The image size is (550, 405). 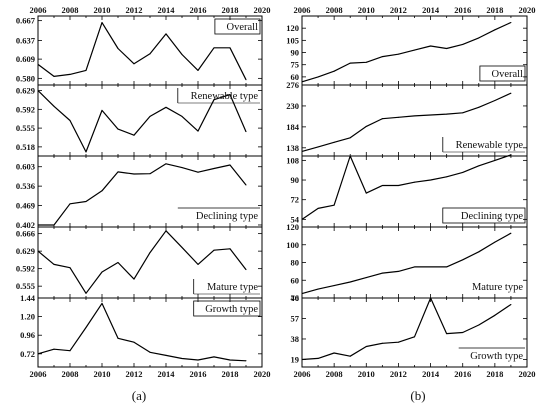 What do you see at coordinates (28, 298) in the screenshot?
I see `y-tick-label: 1.44` at bounding box center [28, 298].